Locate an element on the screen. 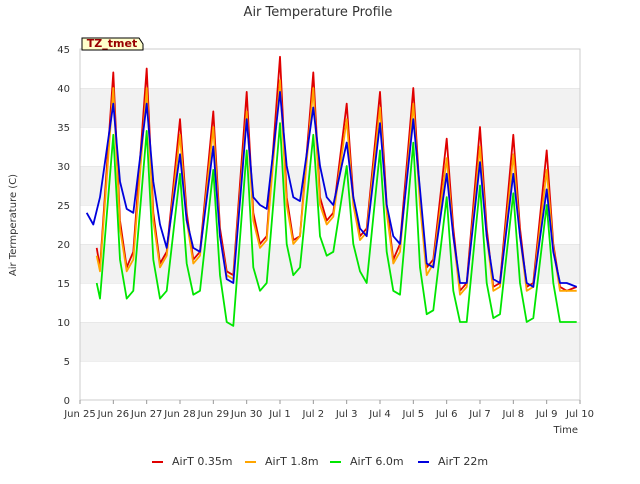  y-tick-label: 5 is located at coordinates (67, 362).